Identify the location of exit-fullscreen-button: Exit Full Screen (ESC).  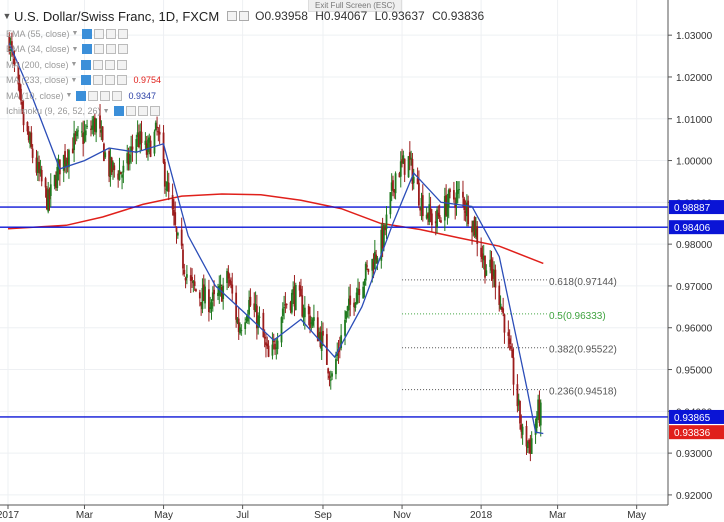
(355, 6).